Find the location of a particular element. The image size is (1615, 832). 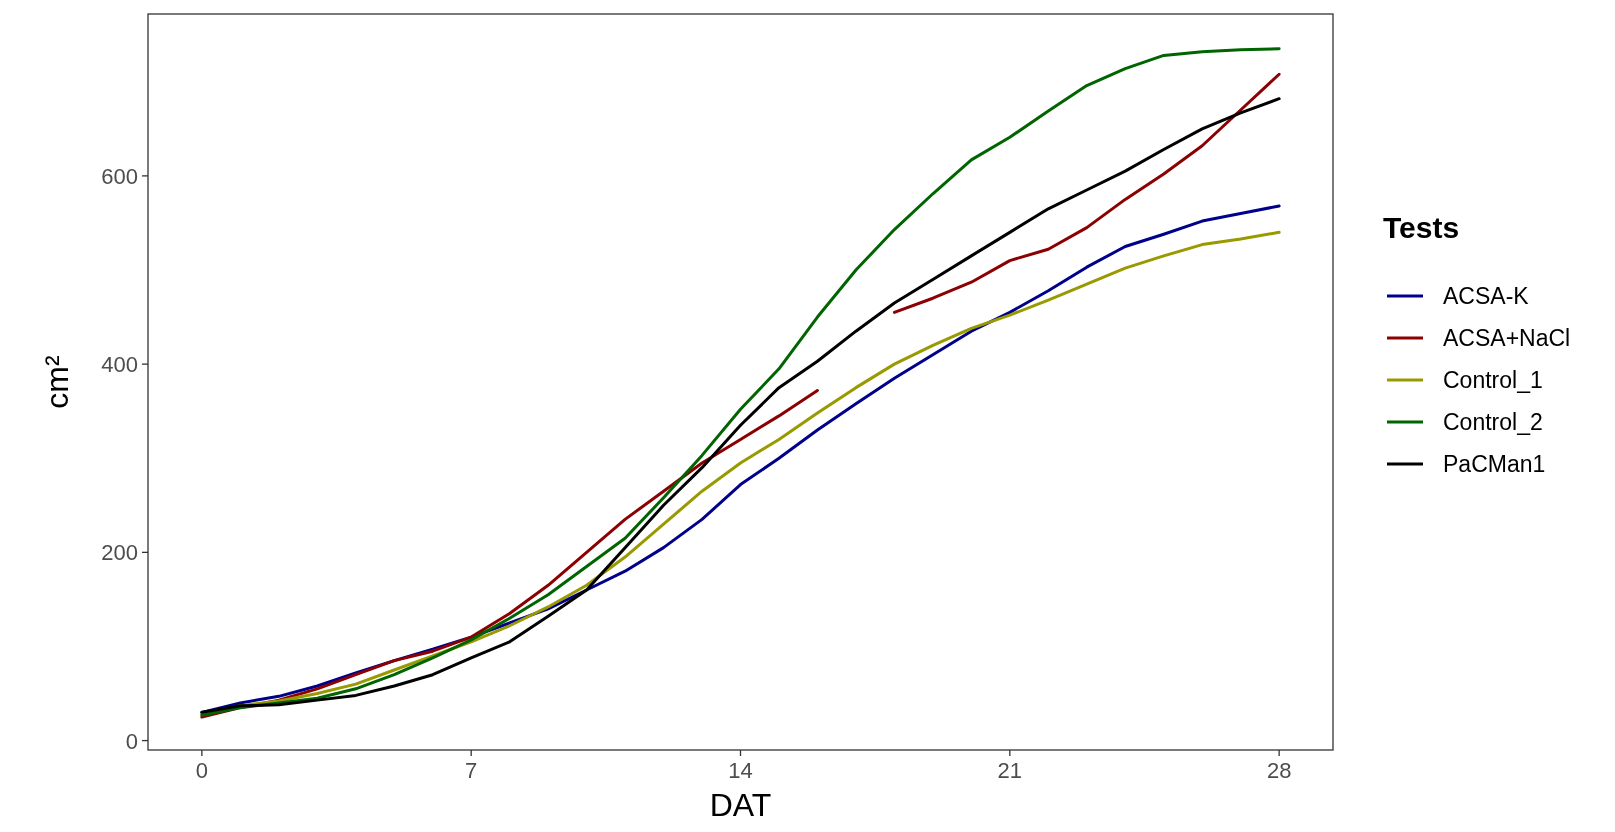

legend-title: Tests is located at coordinates (1421, 227).